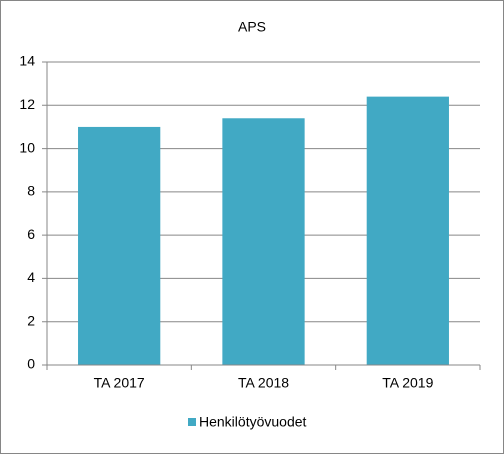 The height and width of the screenshot is (454, 504). I want to click on y-tick-label: 0, so click(31, 364).